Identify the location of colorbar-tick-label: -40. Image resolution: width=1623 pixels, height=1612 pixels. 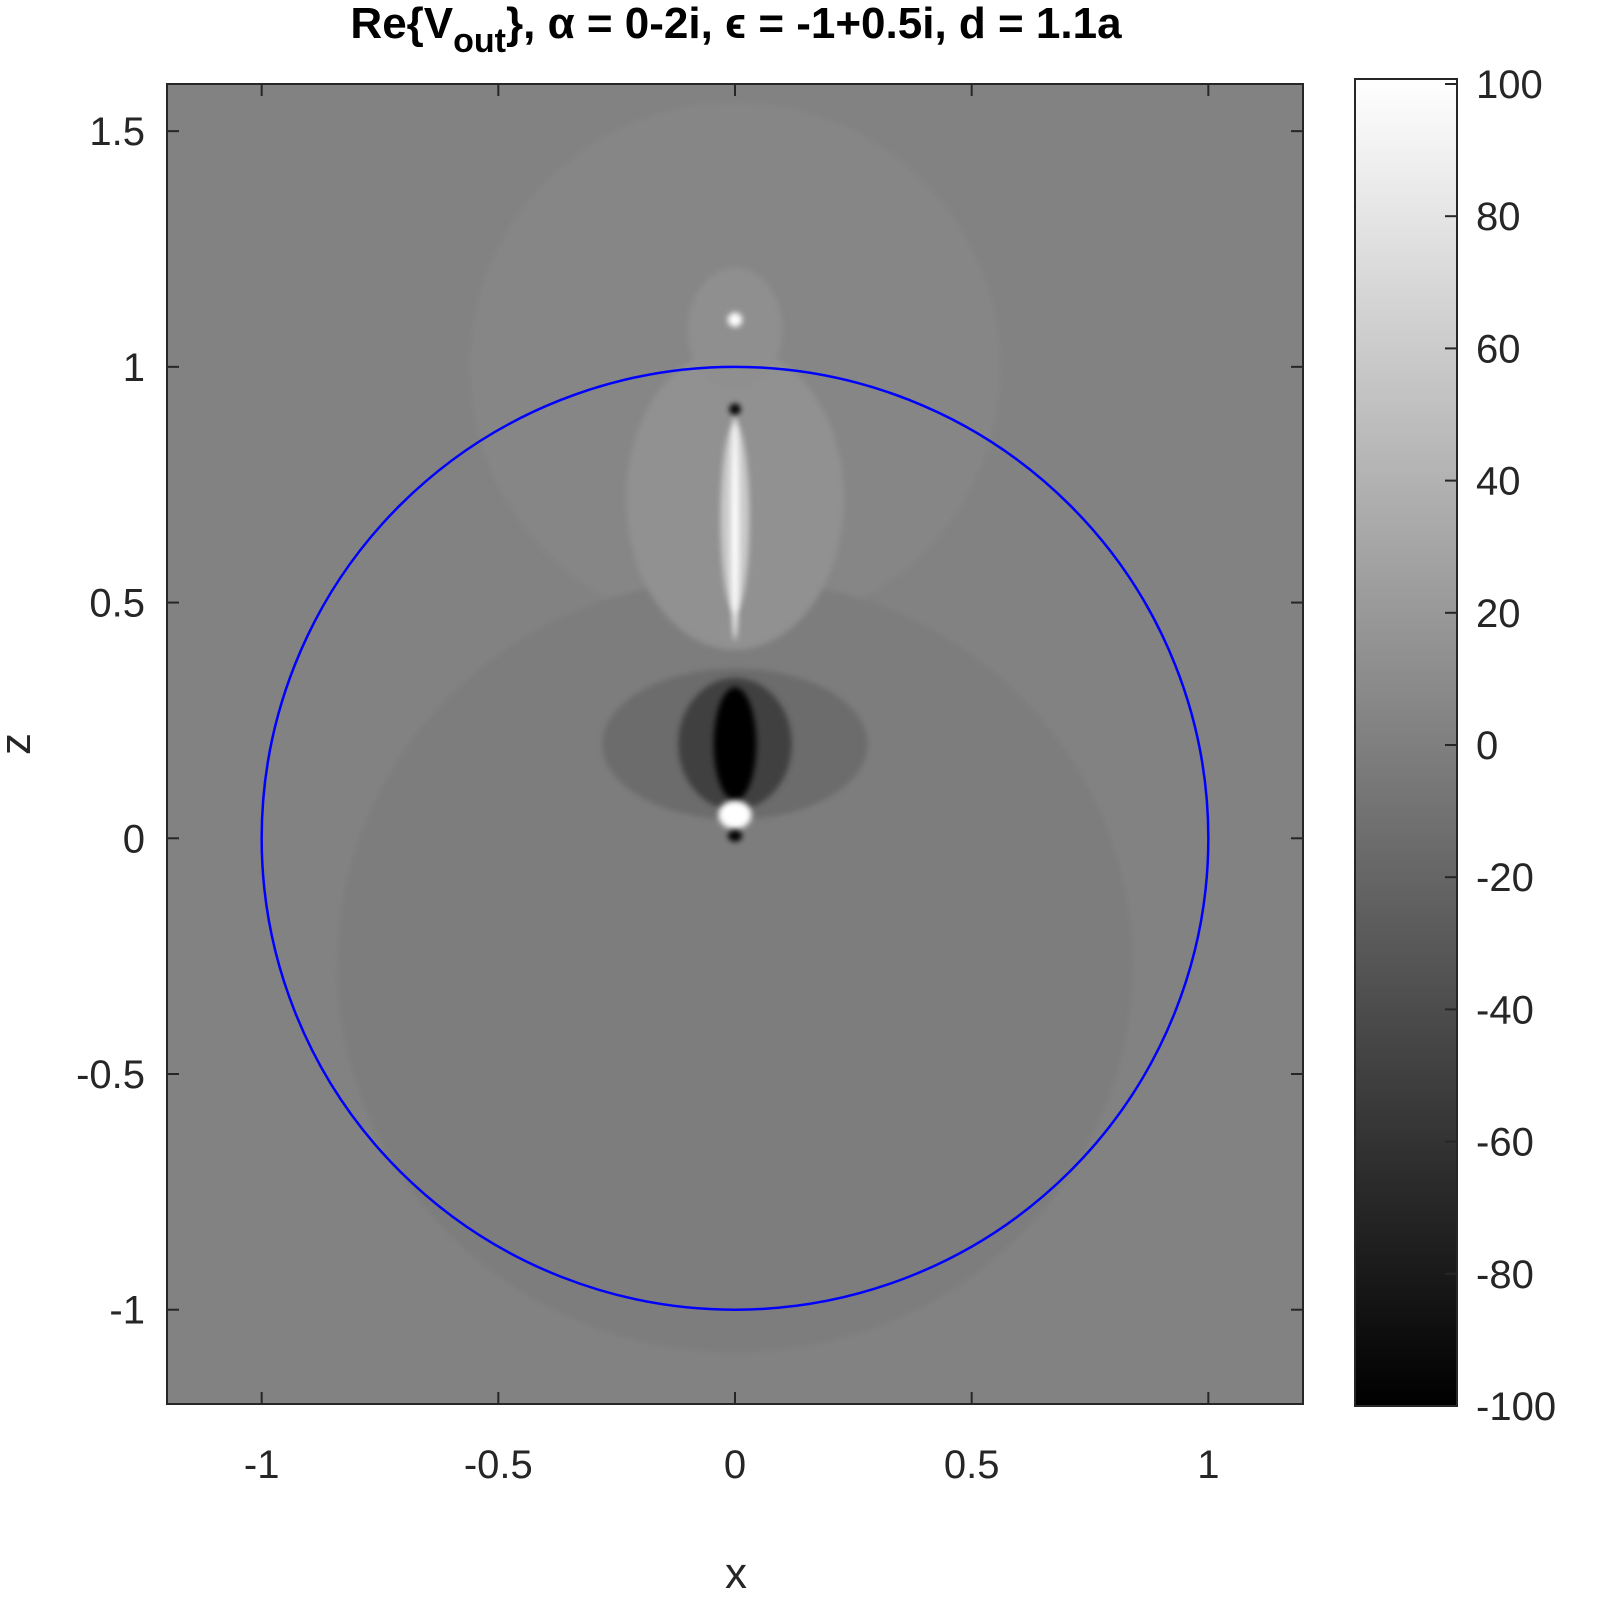
(1505, 1010).